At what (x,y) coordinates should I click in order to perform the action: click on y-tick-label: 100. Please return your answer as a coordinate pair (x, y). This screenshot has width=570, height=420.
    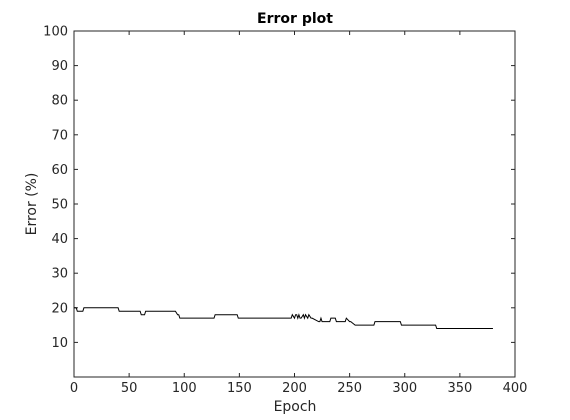
    Looking at the image, I should click on (55, 32).